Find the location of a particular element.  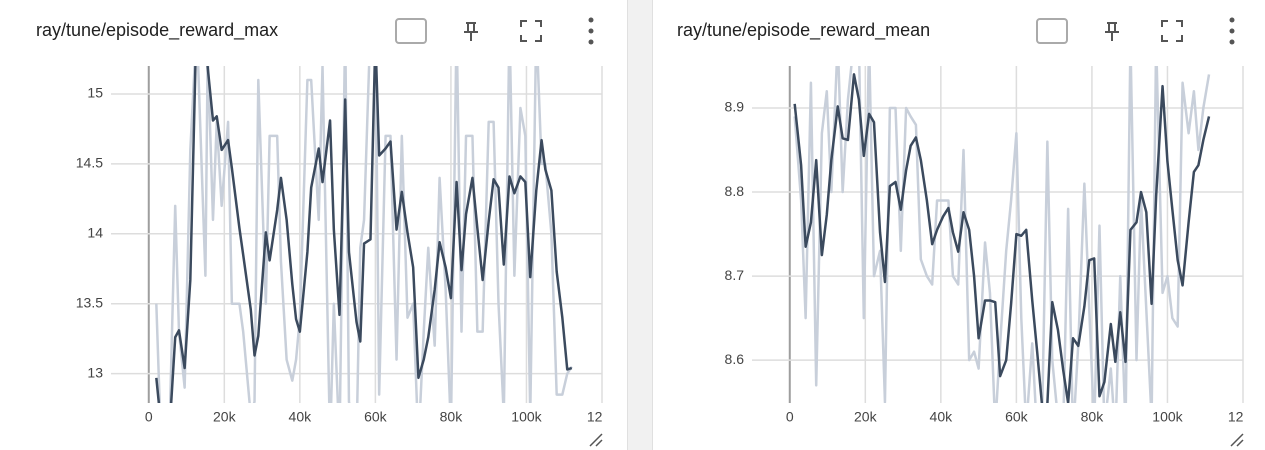

y-tick-label: 8.6 is located at coordinates (735, 359).